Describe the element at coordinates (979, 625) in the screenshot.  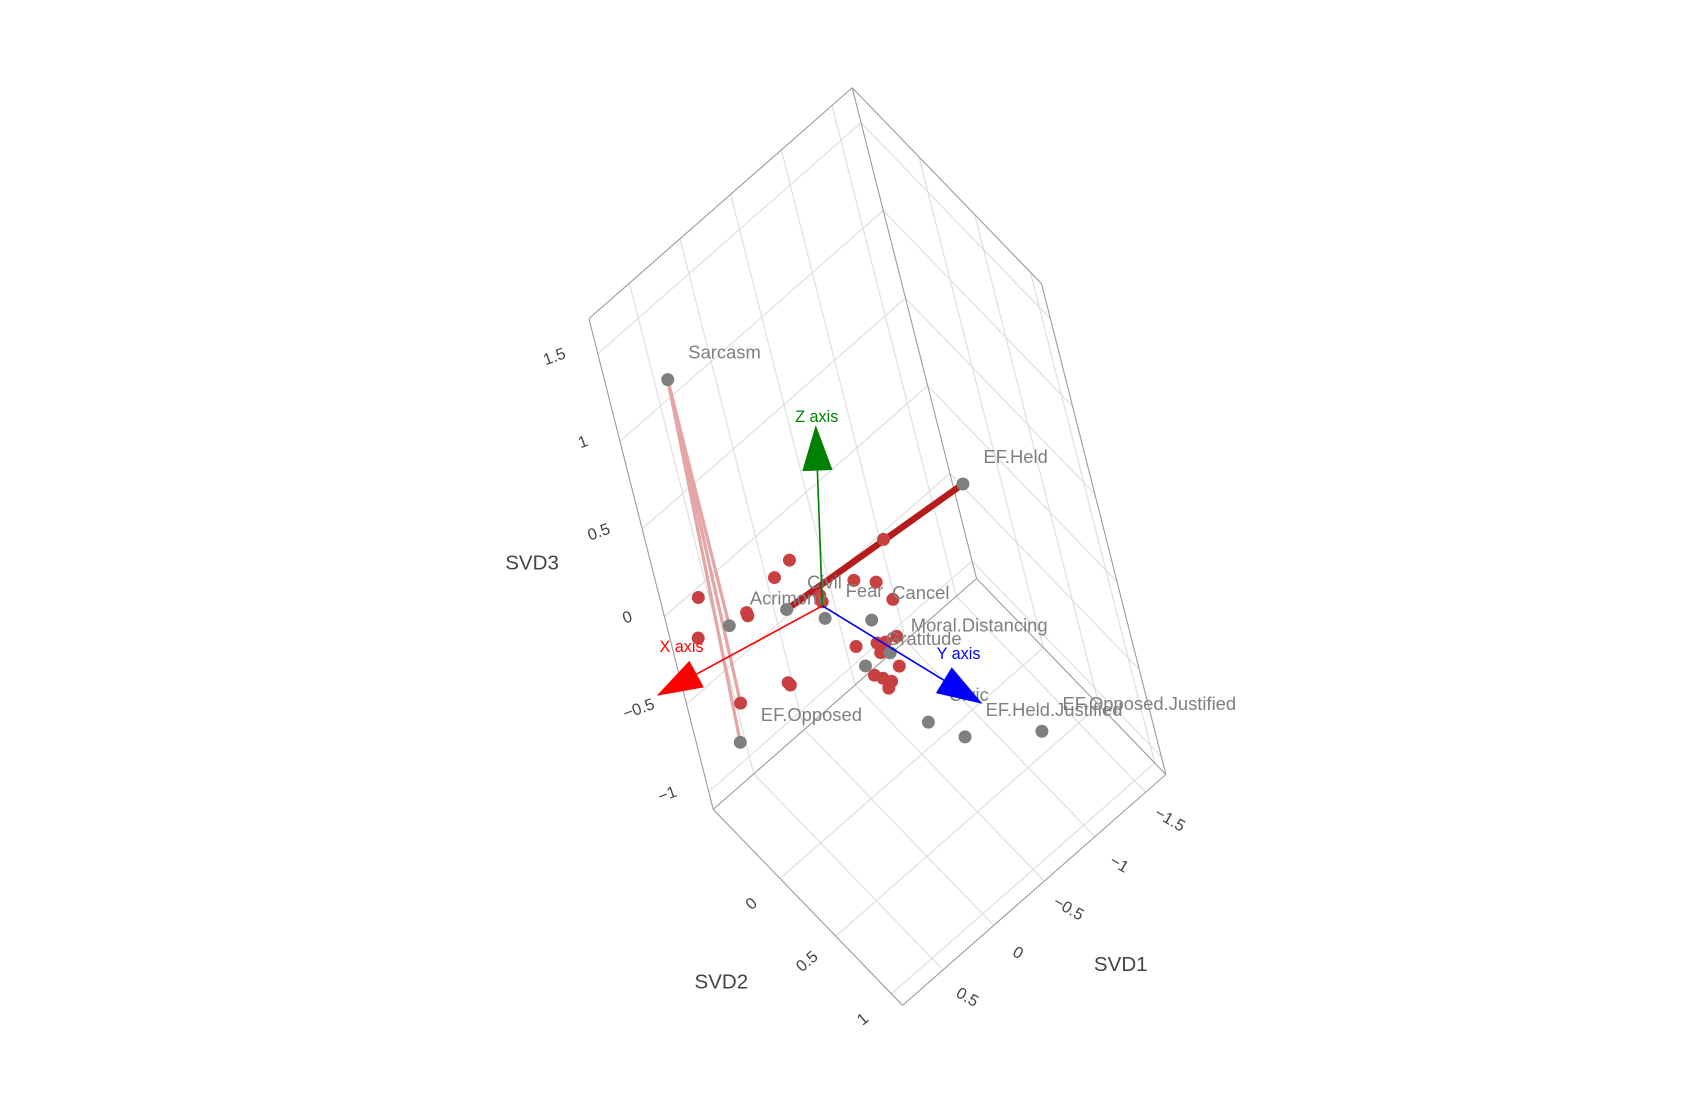
I see `point-label: Moral.Distancing` at that location.